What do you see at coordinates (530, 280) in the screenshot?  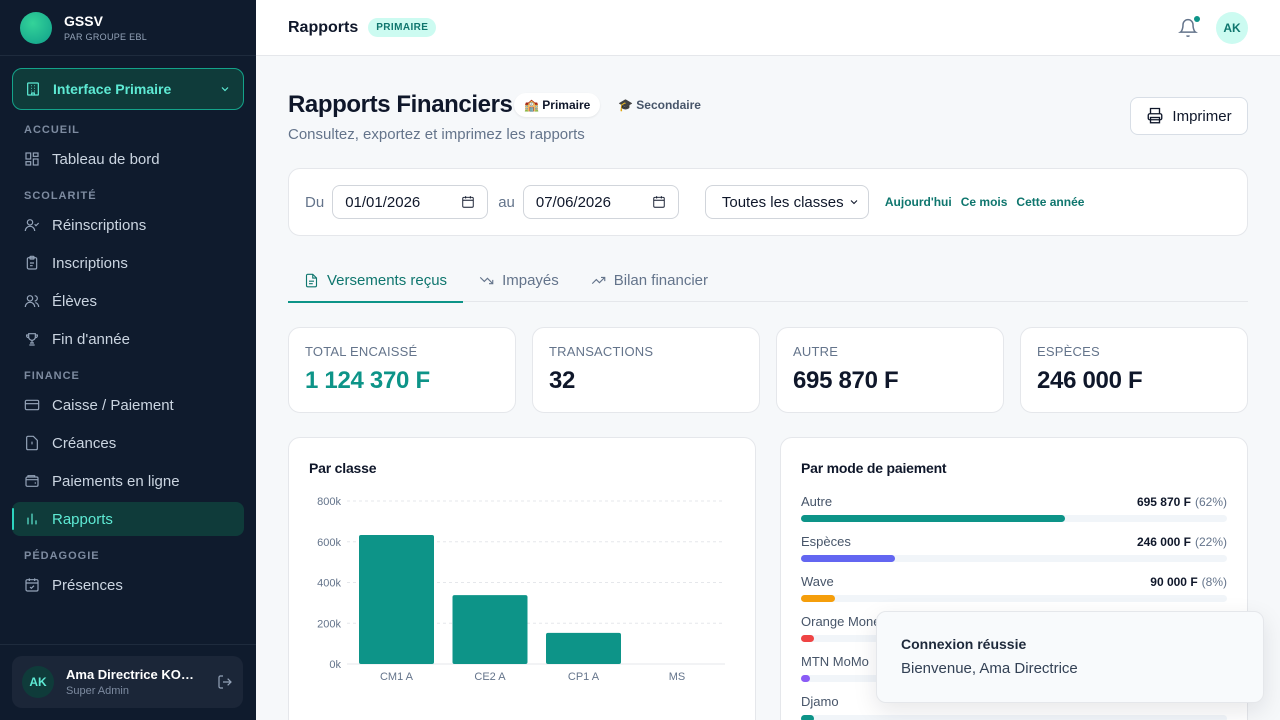 I see `tab-label: Impayés` at bounding box center [530, 280].